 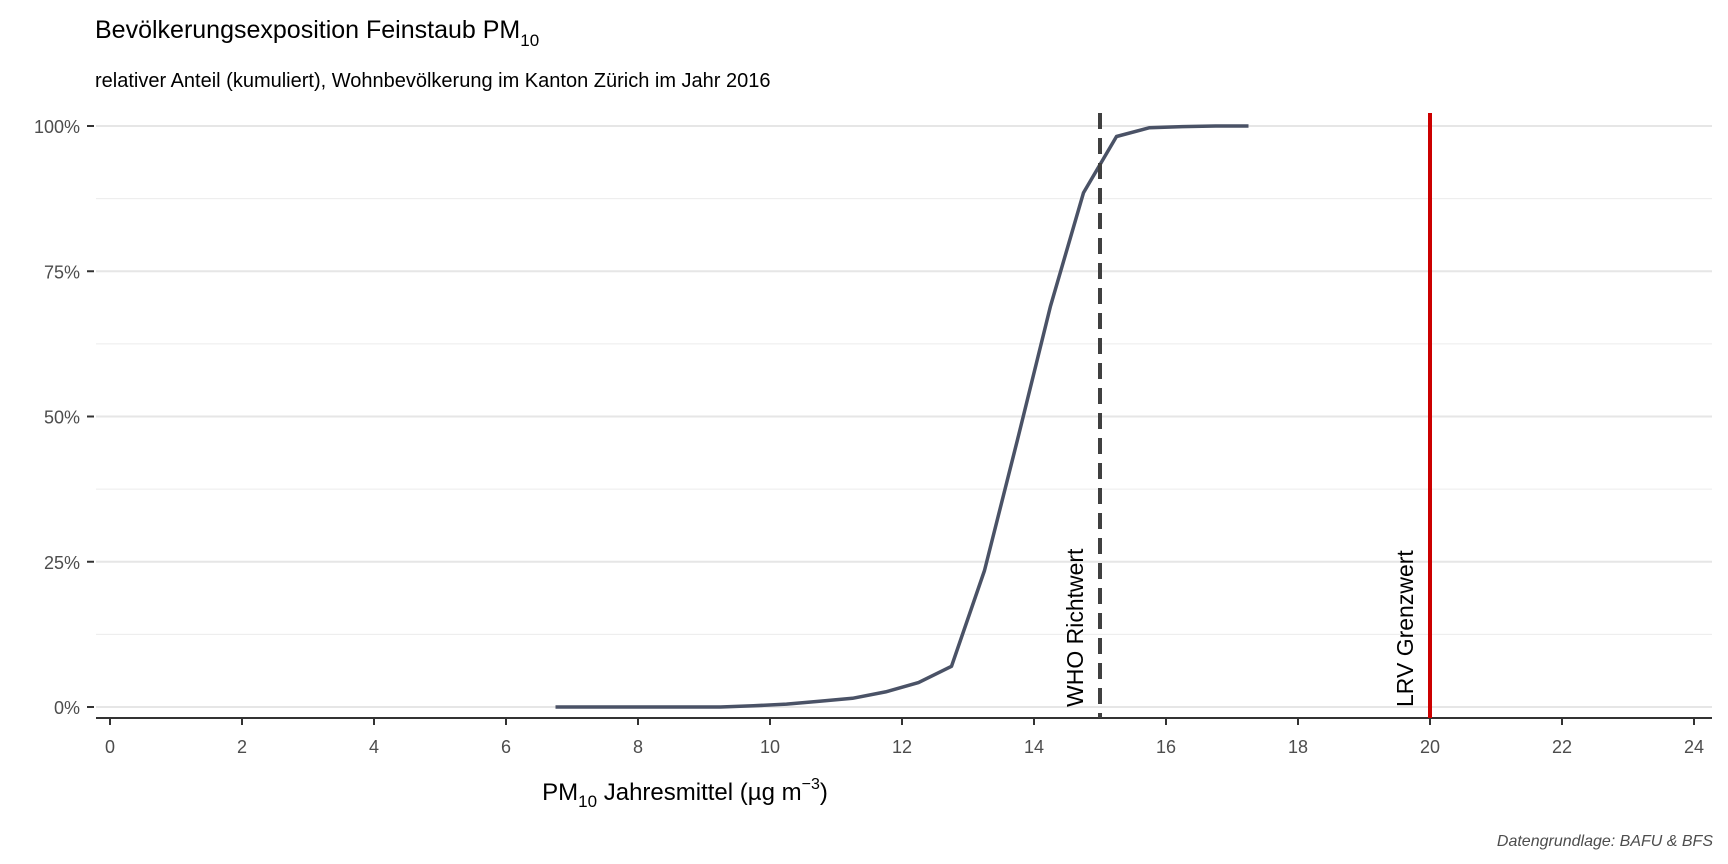 I want to click on y-tick-label: 0%, so click(x=67, y=708).